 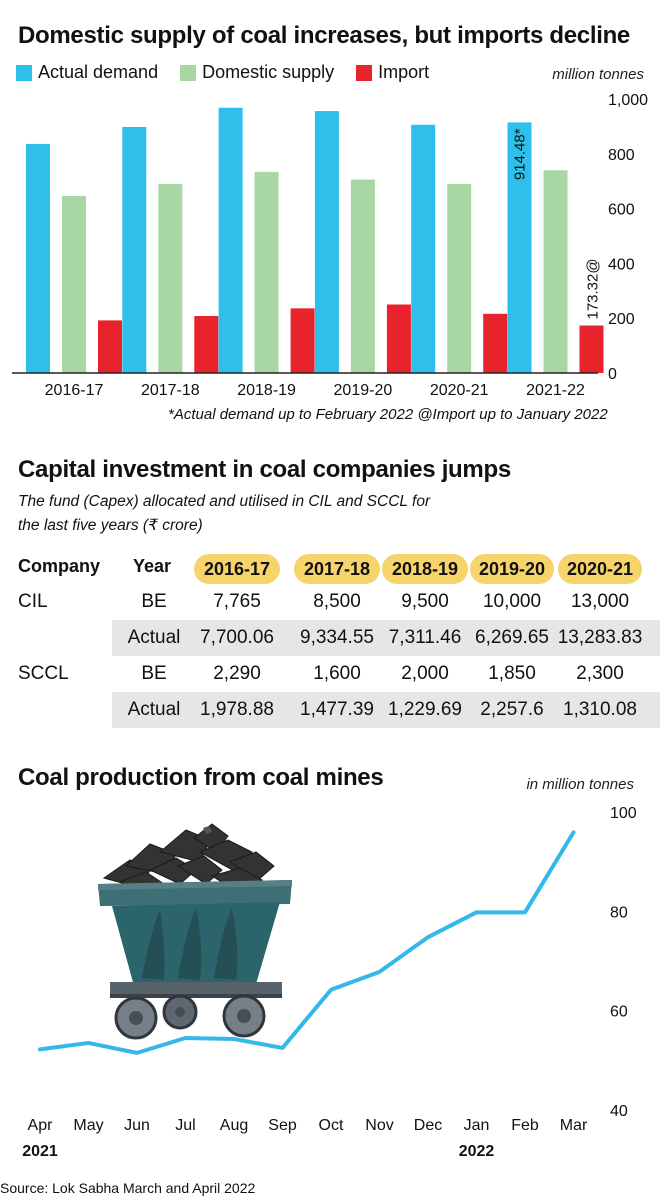 What do you see at coordinates (619, 1012) in the screenshot?
I see `line-y-tick-label-60: 60` at bounding box center [619, 1012].